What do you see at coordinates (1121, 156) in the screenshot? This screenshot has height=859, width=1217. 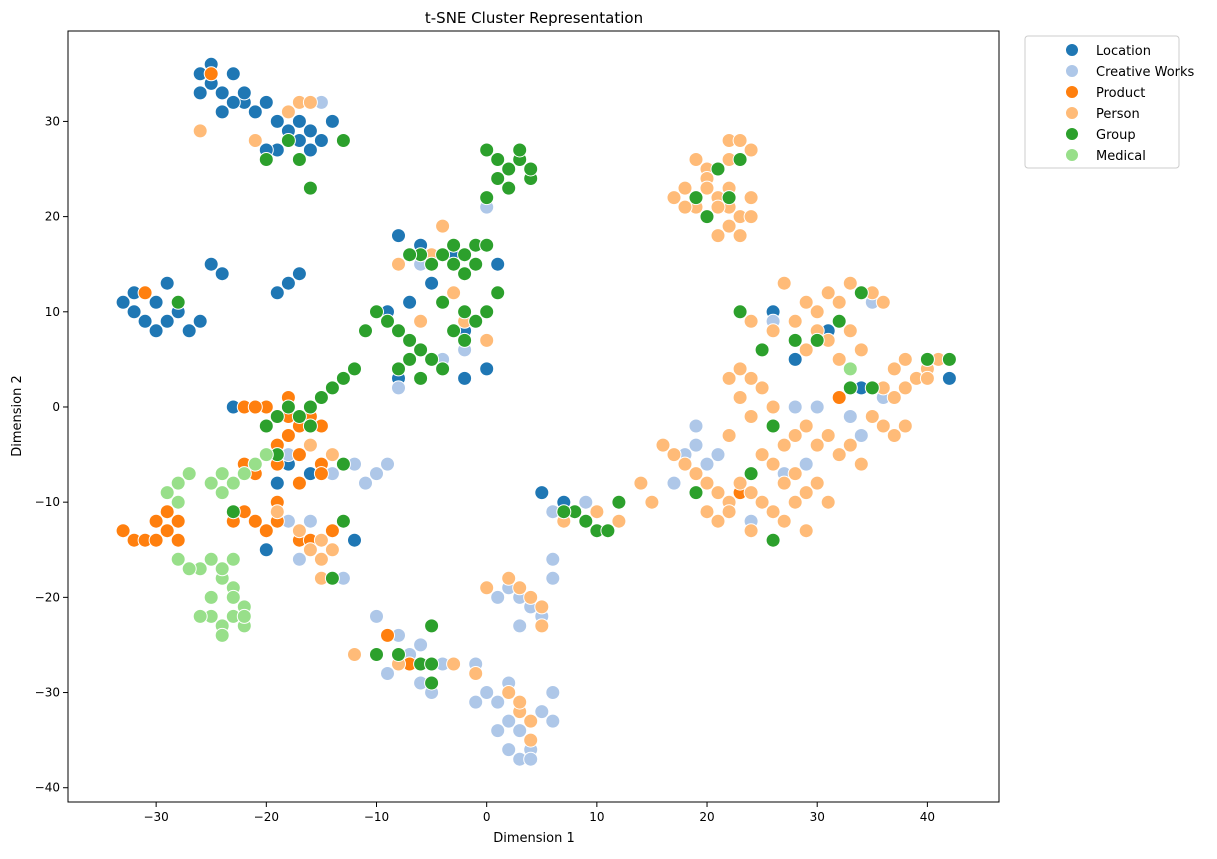 I see `legend-label: Medical` at bounding box center [1121, 156].